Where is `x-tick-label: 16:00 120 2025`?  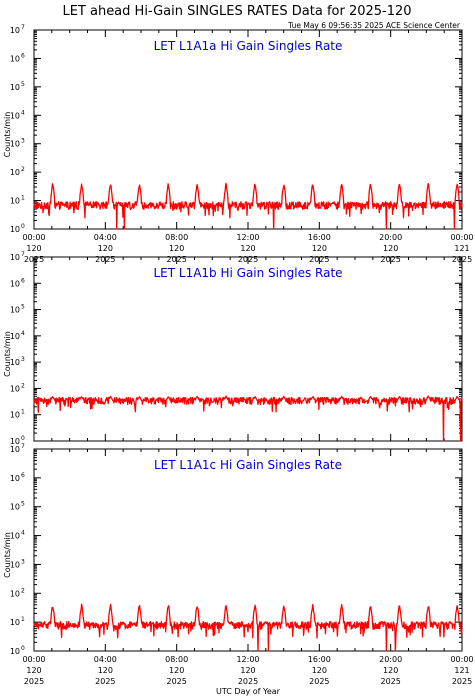
x-tick-label: 16:00 120 2025 is located at coordinates (319, 670).